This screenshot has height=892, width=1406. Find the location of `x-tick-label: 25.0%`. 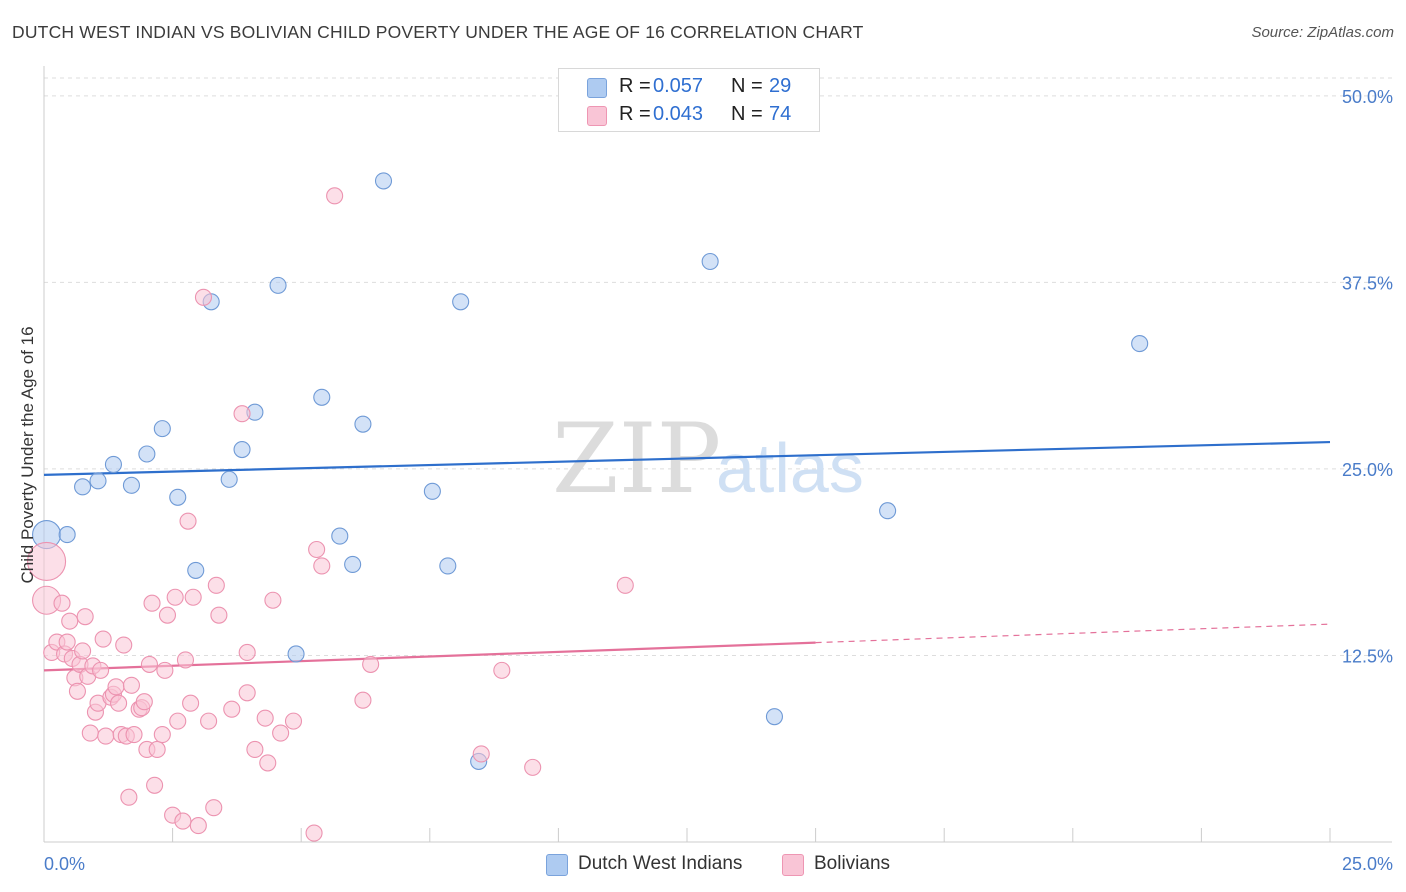

x-tick-label: 25.0% is located at coordinates (1367, 864).